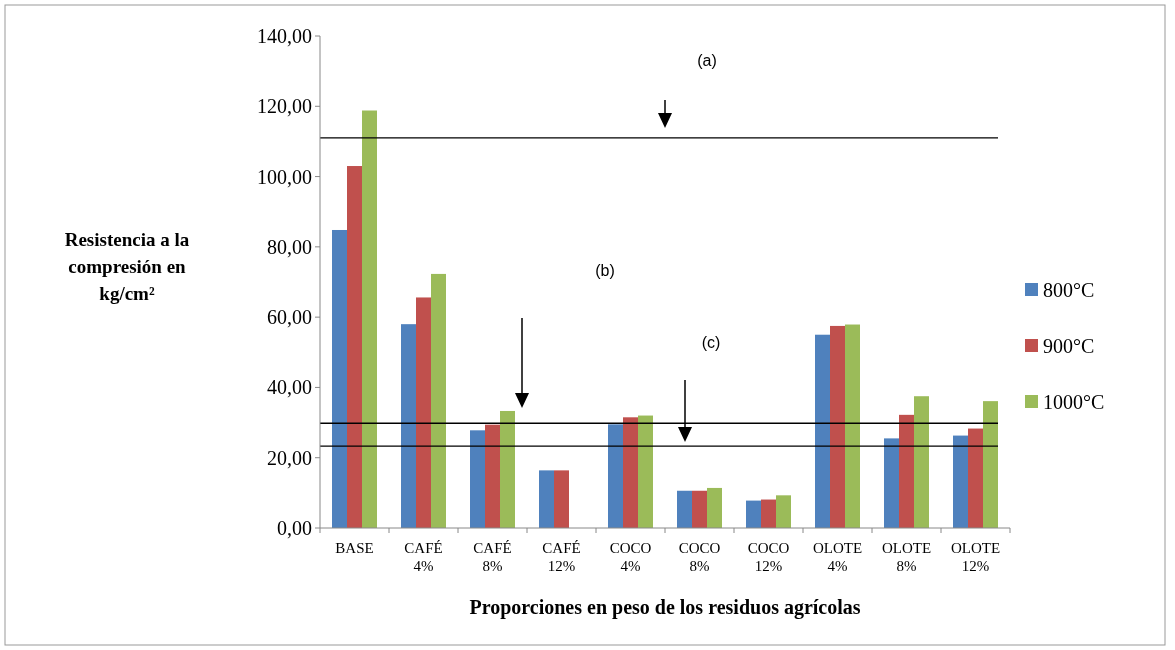 The image size is (1175, 650). Describe the element at coordinates (289, 457) in the screenshot. I see `y-tick-label: 20,00` at that location.